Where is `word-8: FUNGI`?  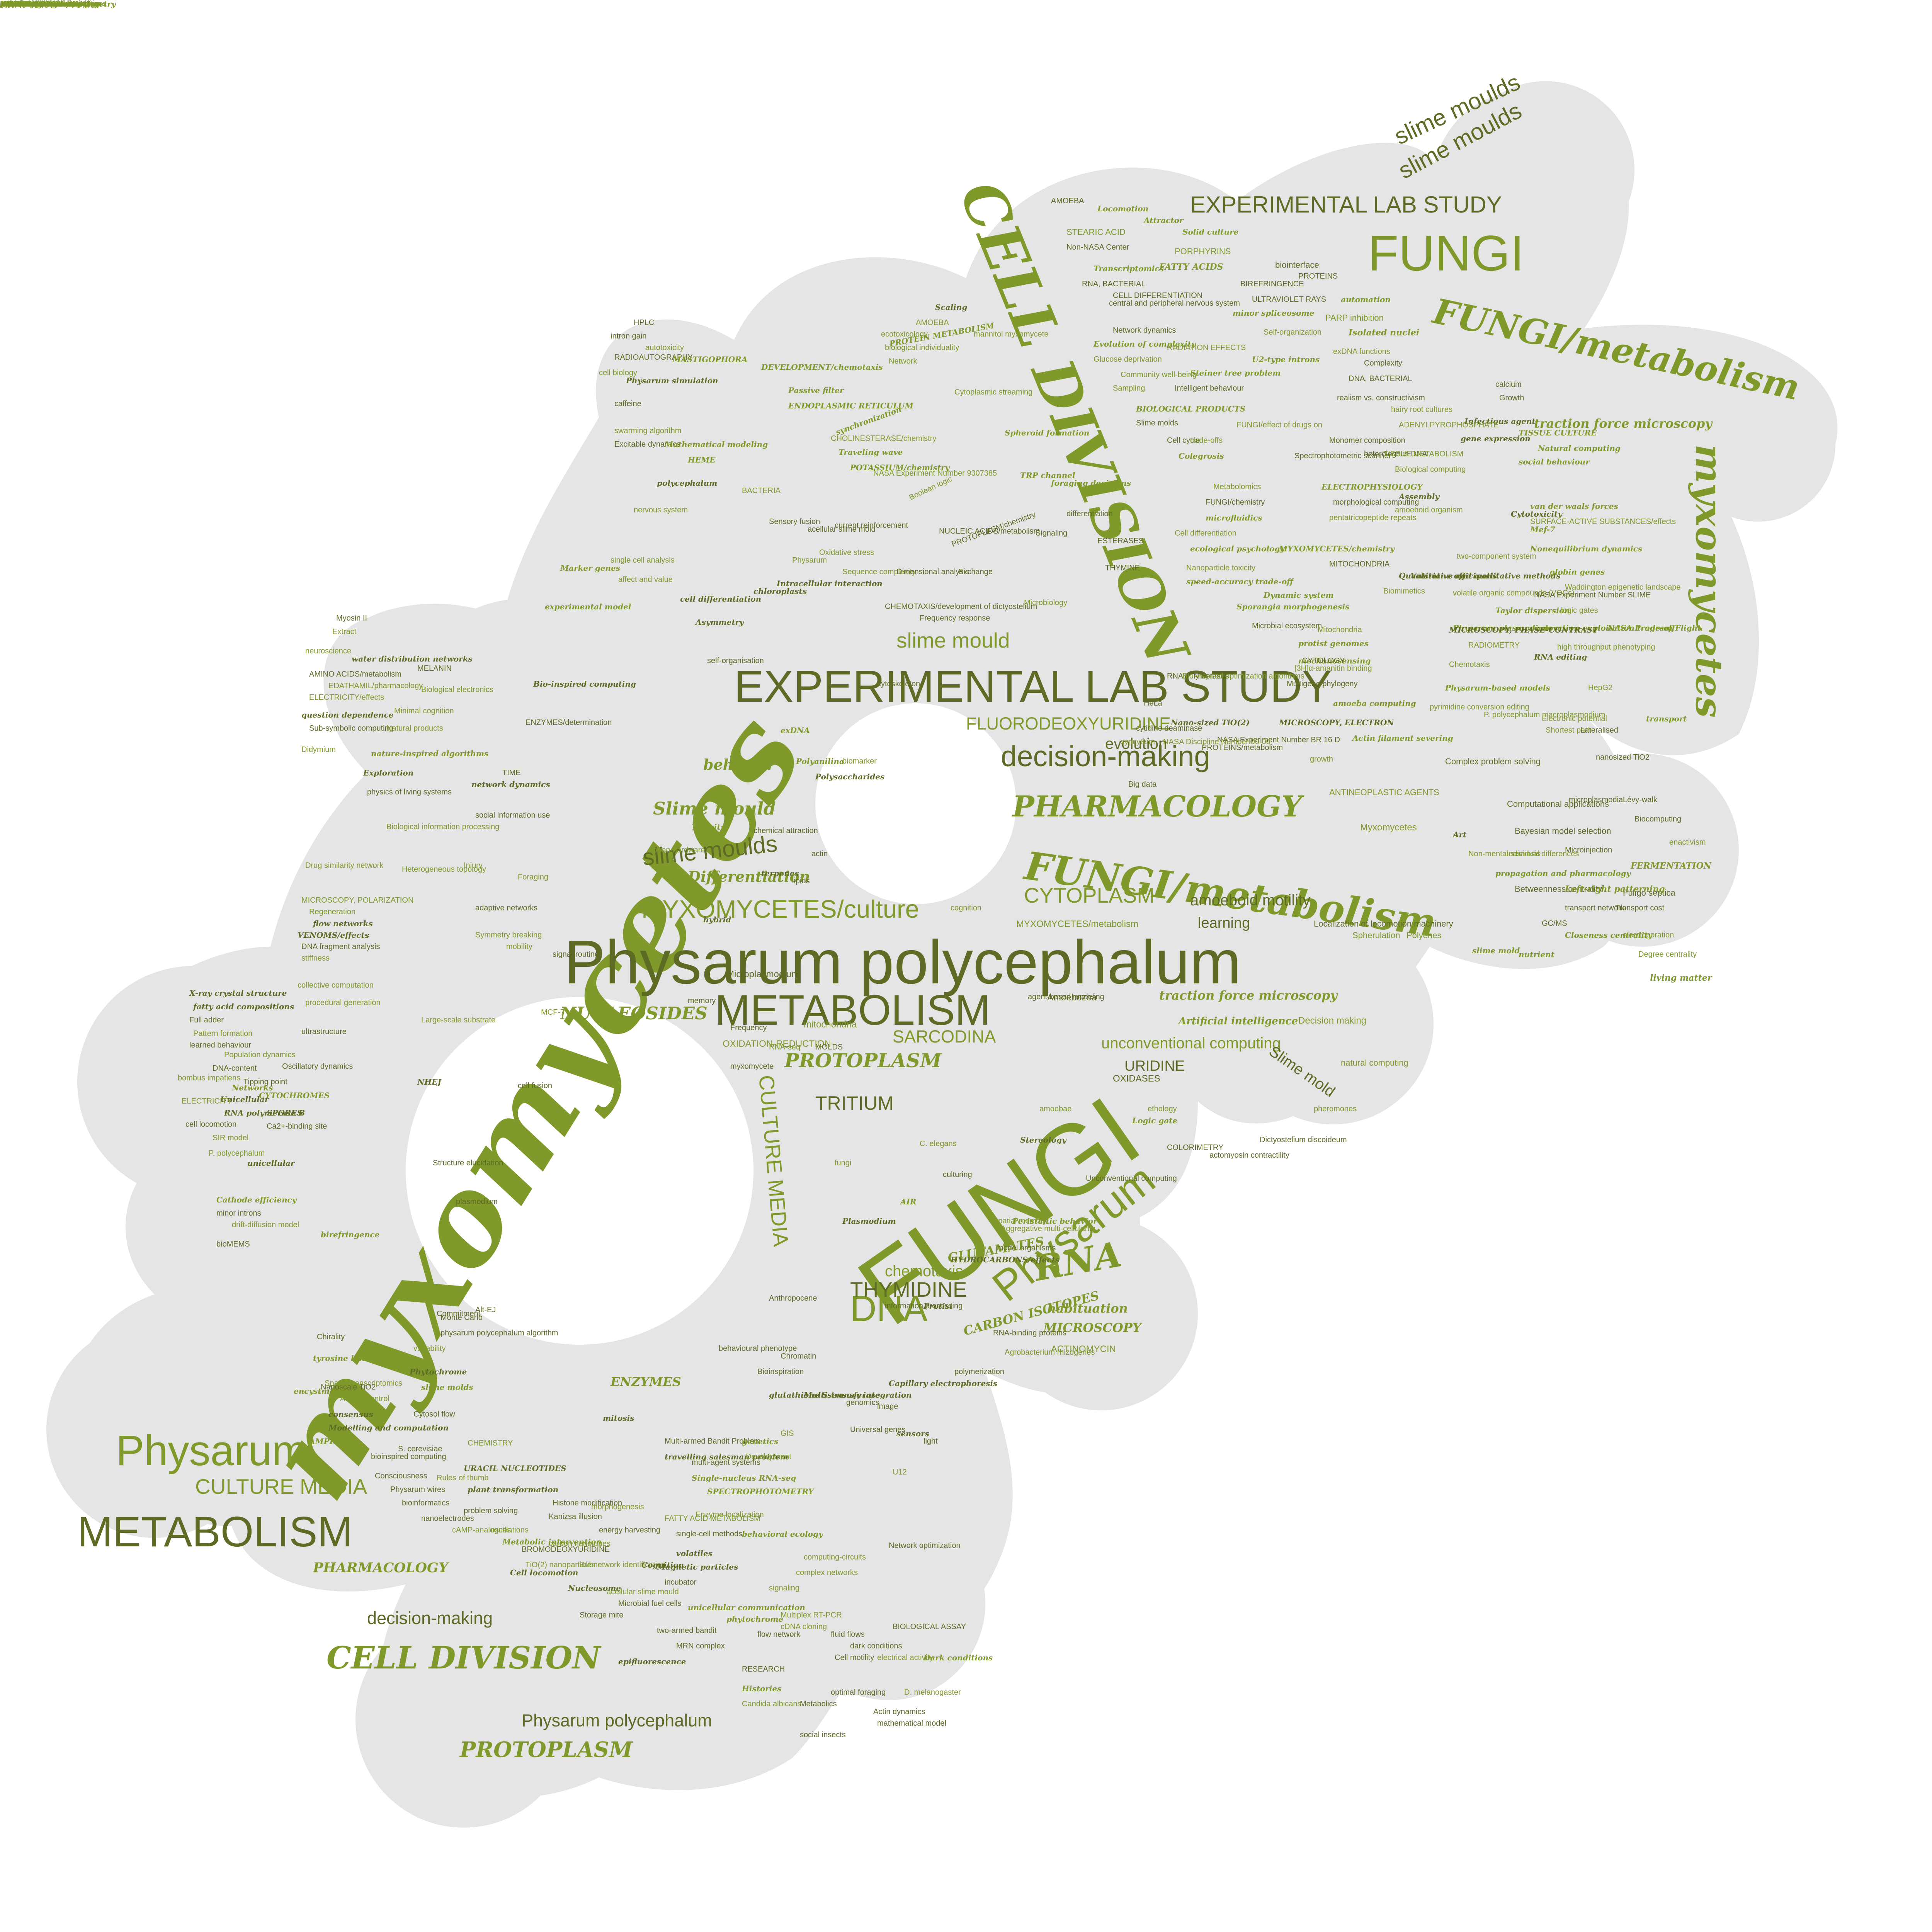
word-8: FUNGI is located at coordinates (1446, 253).